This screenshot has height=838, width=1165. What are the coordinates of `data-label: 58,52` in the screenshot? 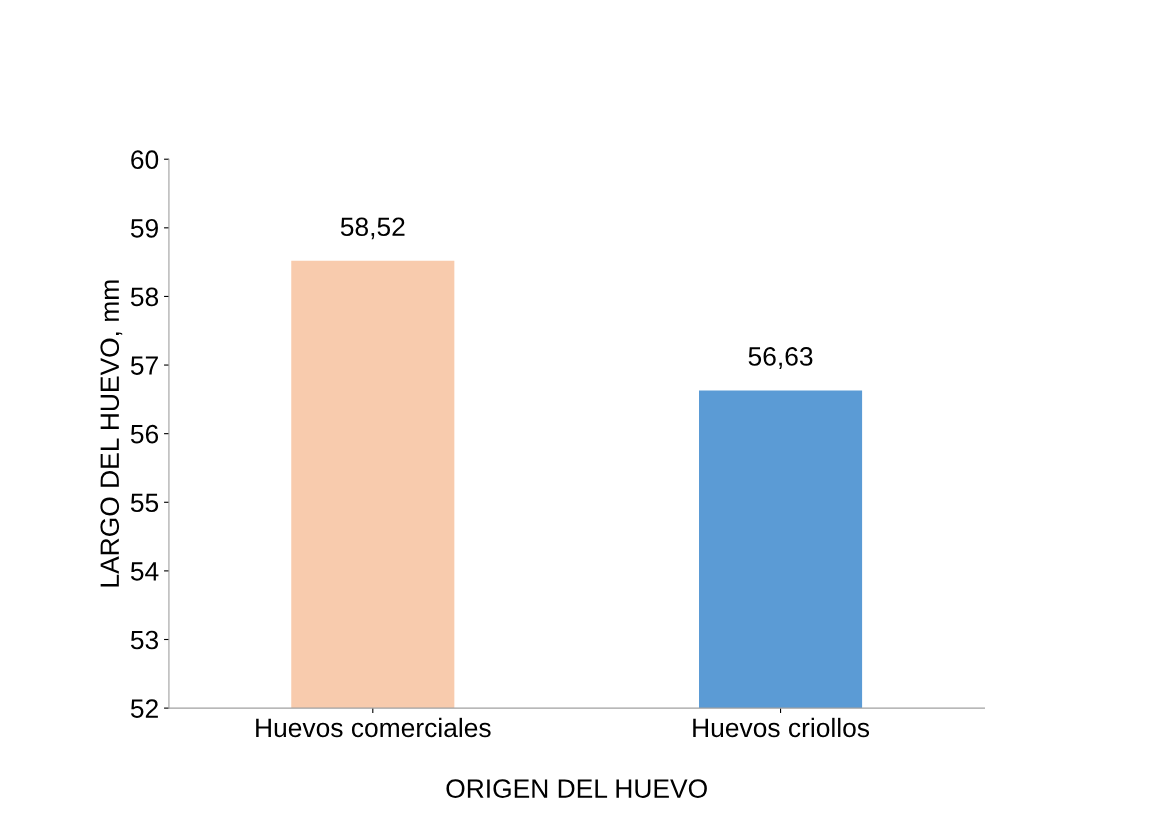 It's located at (372, 228).